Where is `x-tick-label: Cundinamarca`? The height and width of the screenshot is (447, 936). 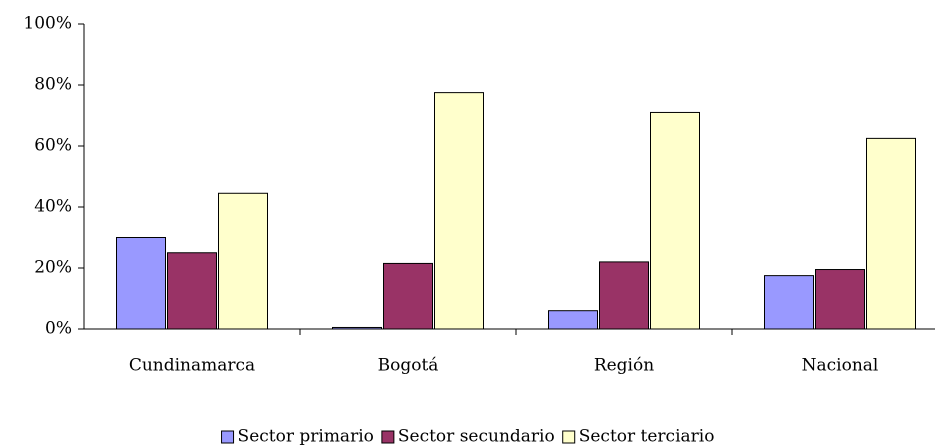
x-tick-label: Cundinamarca is located at coordinates (192, 366).